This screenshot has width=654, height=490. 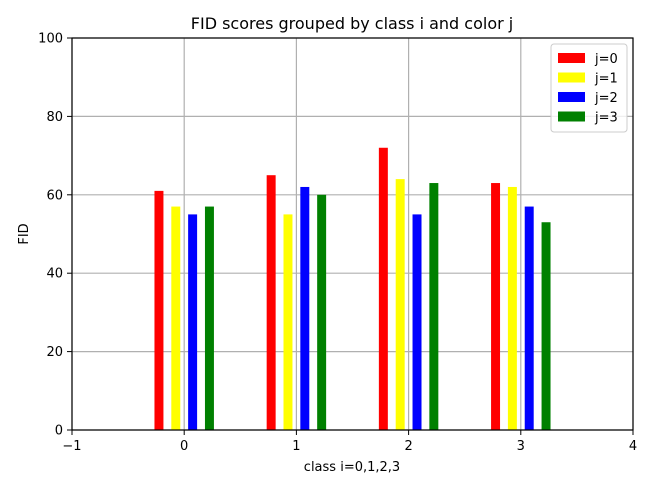 What do you see at coordinates (633, 446) in the screenshot?
I see `x-tick-label: 4` at bounding box center [633, 446].